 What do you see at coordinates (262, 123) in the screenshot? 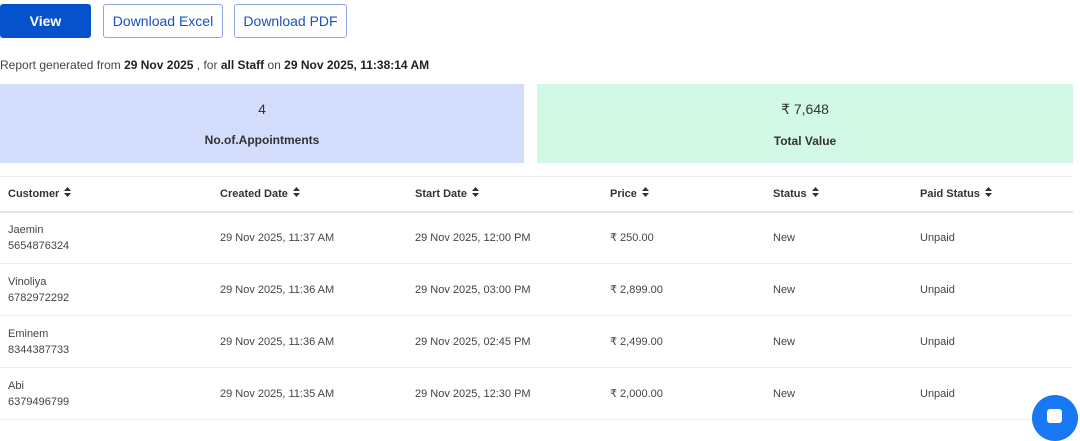
I see `appointments-card: 4 No.of.Appointments` at bounding box center [262, 123].